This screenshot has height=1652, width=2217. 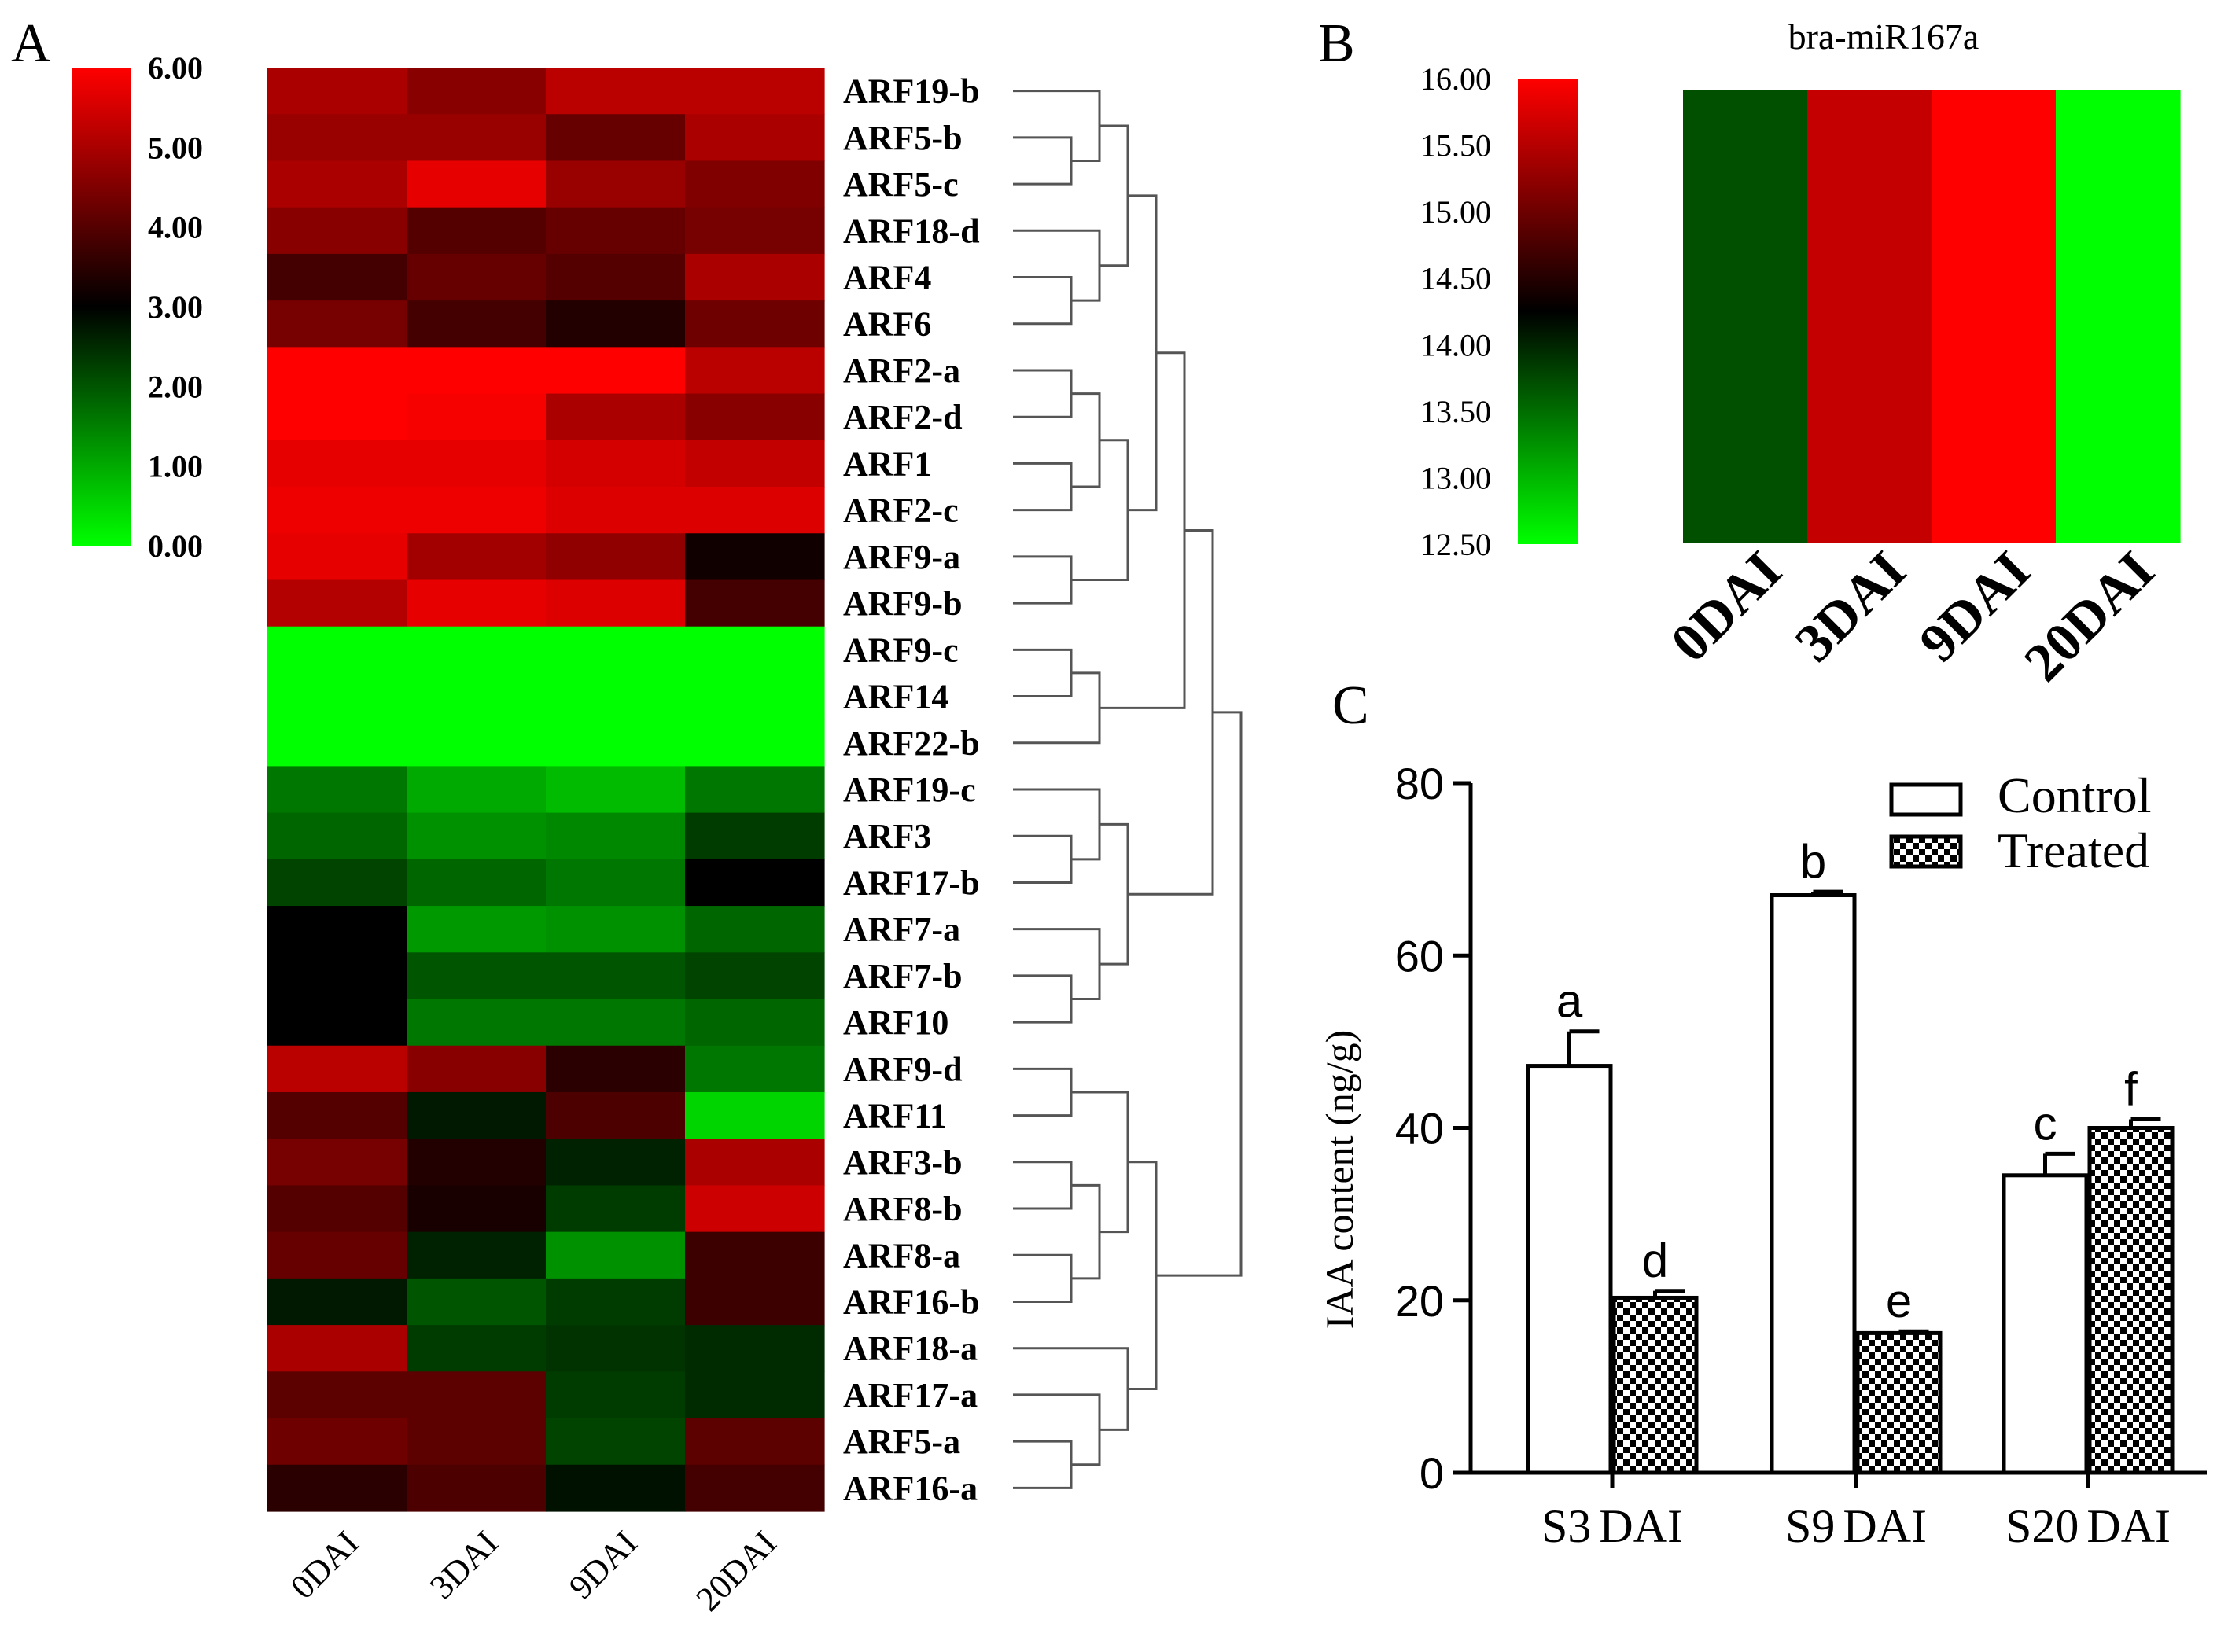 What do you see at coordinates (1810, 1526) in the screenshot?
I see `x-tick-label-prefix: S9` at bounding box center [1810, 1526].